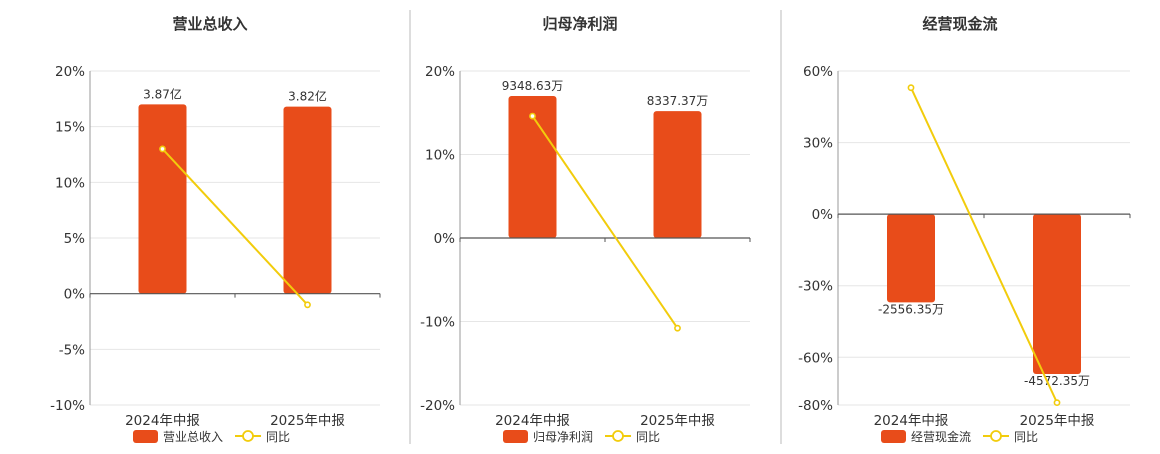  What do you see at coordinates (678, 101) in the screenshot?
I see `bar-value-label: 8337.37万` at bounding box center [678, 101].